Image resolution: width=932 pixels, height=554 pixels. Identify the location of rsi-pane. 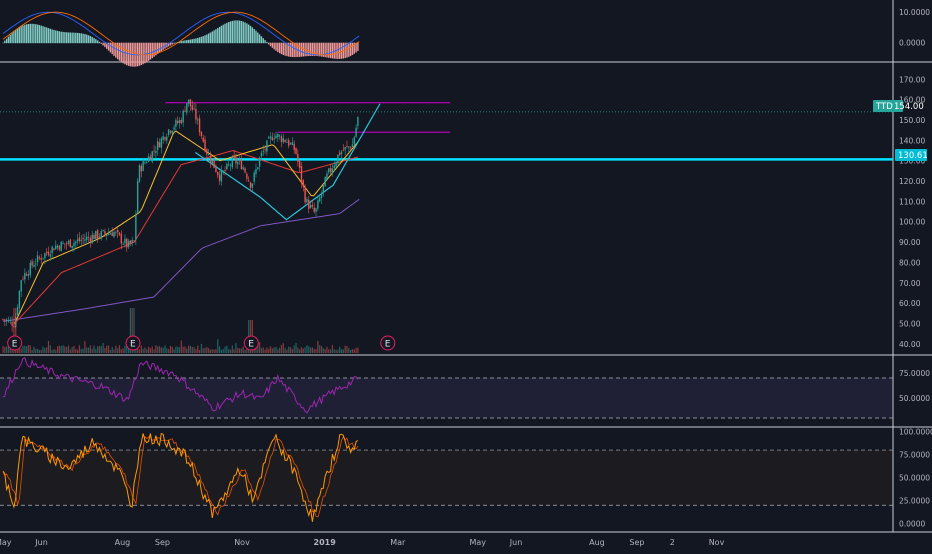
(446, 388).